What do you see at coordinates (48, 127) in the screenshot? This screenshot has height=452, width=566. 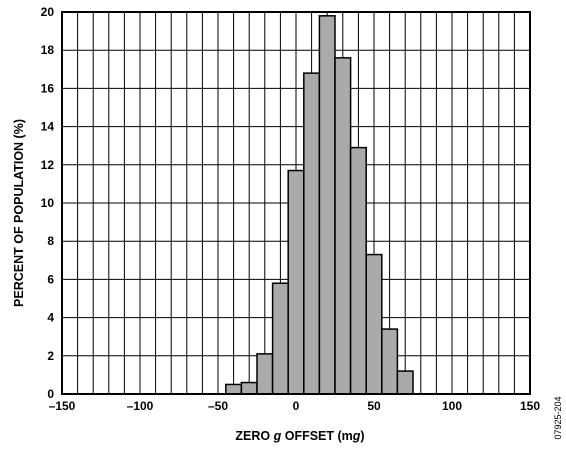 I see `y-tick-label: 14` at bounding box center [48, 127].